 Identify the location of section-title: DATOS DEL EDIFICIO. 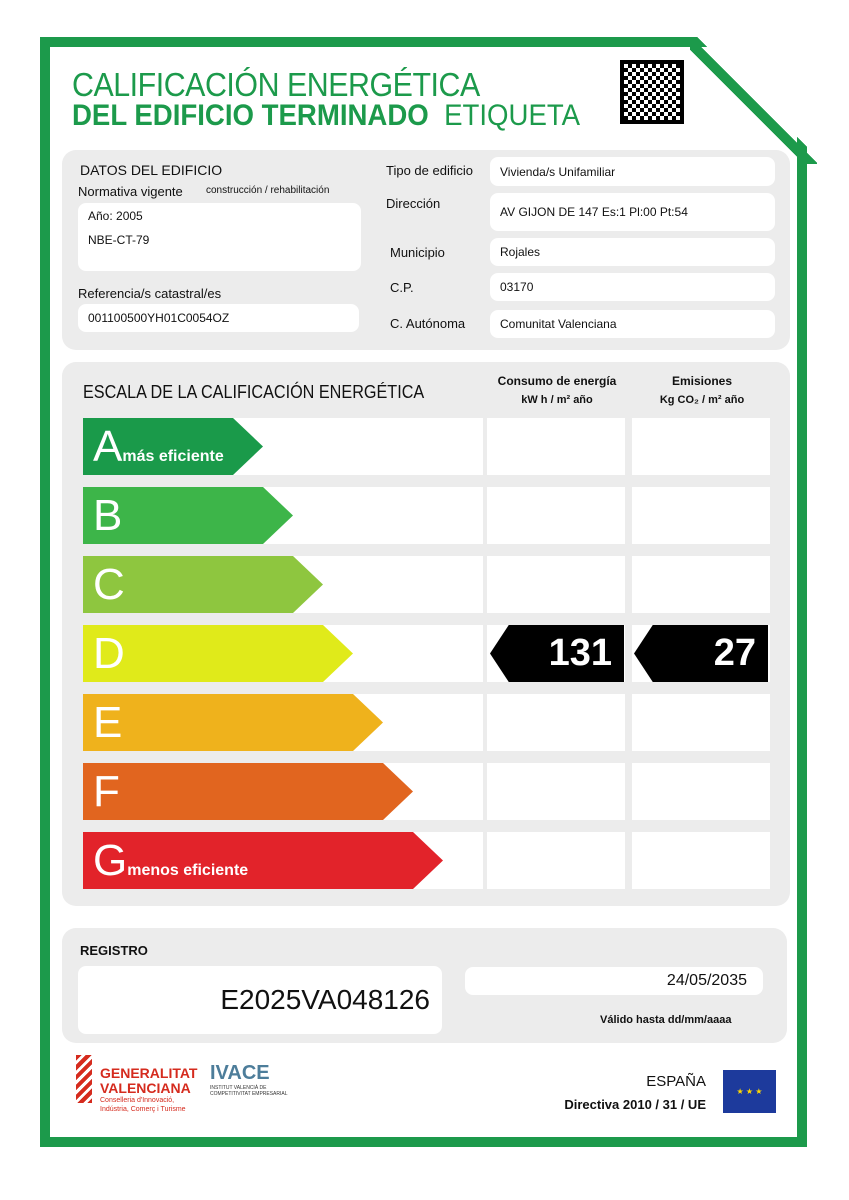
(151, 170).